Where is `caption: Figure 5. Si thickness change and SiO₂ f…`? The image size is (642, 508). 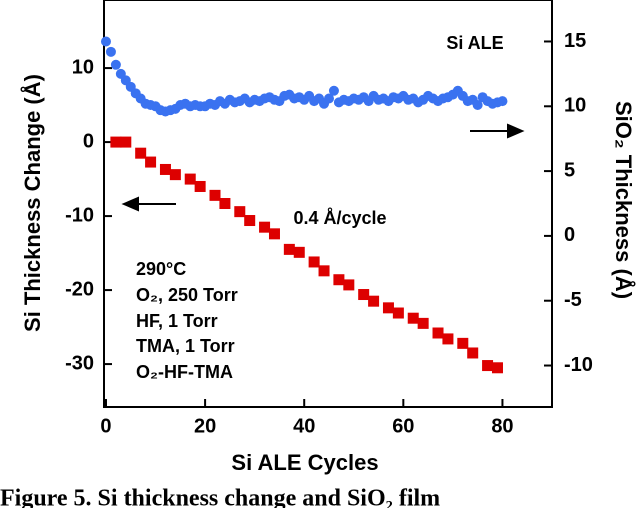
caption: Figure 5. Si thickness change and SiO₂ f… is located at coordinates (220, 497).